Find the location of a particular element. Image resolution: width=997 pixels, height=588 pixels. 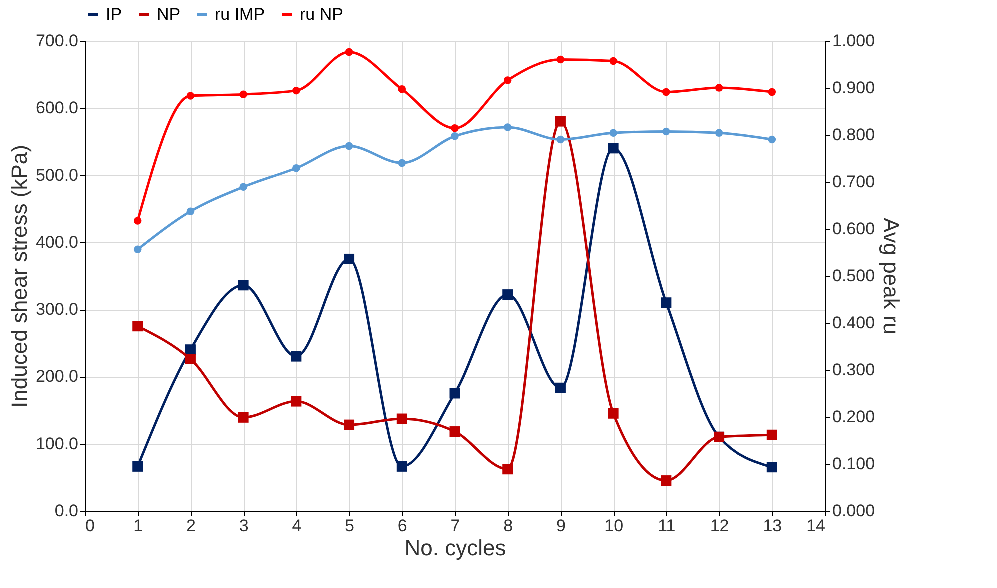

x-tick-label: 10 is located at coordinates (614, 526).